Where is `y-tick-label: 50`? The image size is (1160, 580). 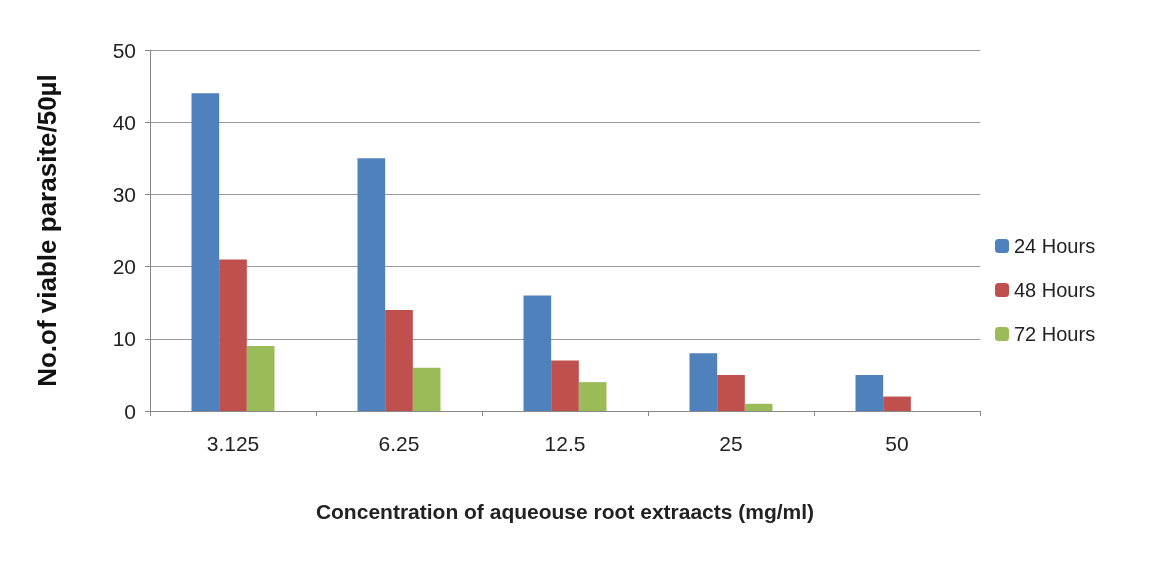 y-tick-label: 50 is located at coordinates (124, 50).